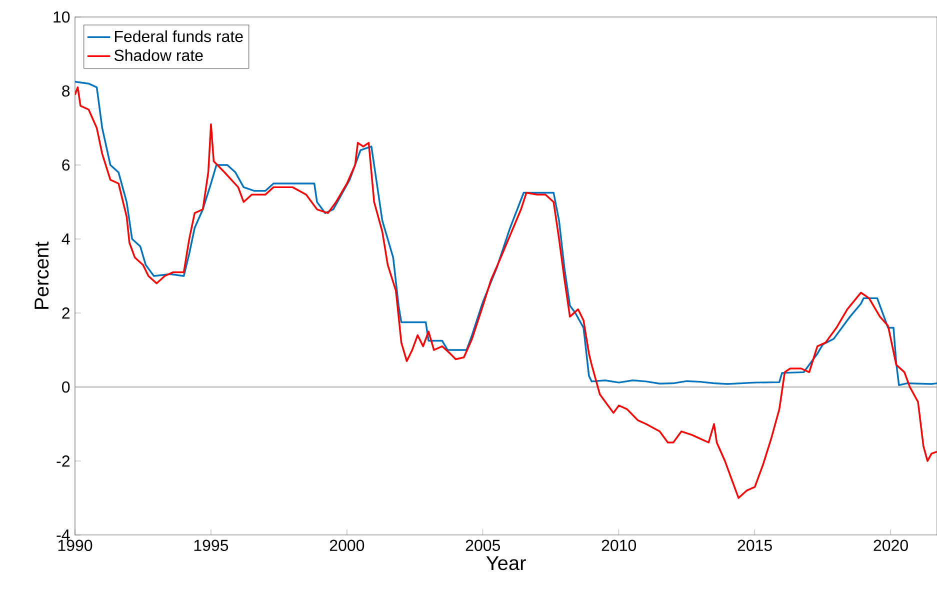  I want to click on x-tick-label: 2000, so click(347, 546).